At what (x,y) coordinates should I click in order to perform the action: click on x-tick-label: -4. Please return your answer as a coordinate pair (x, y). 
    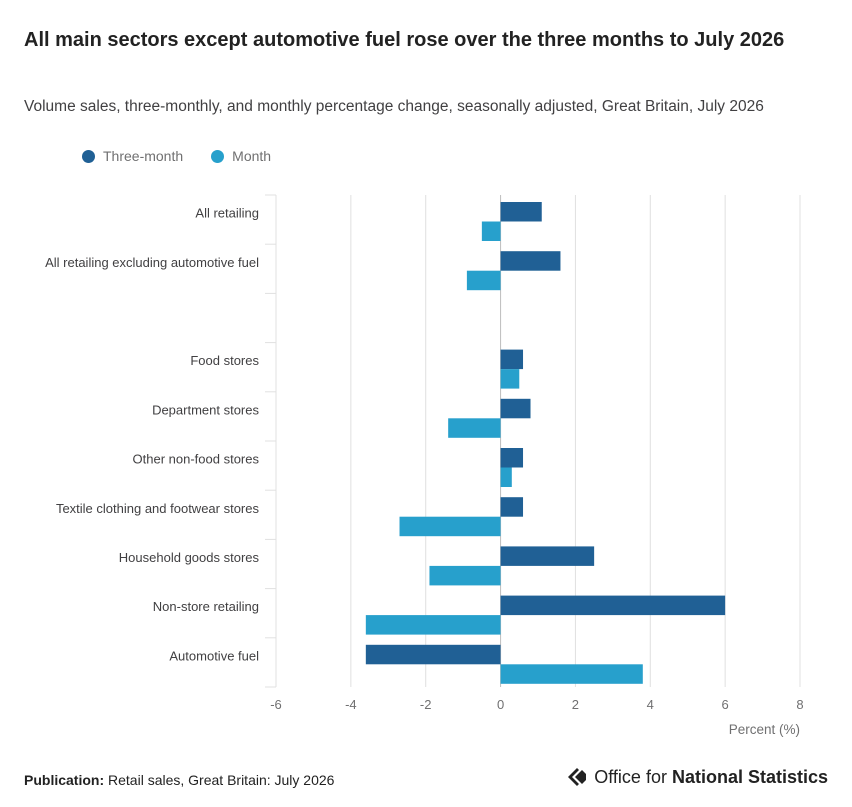
    Looking at the image, I should click on (351, 704).